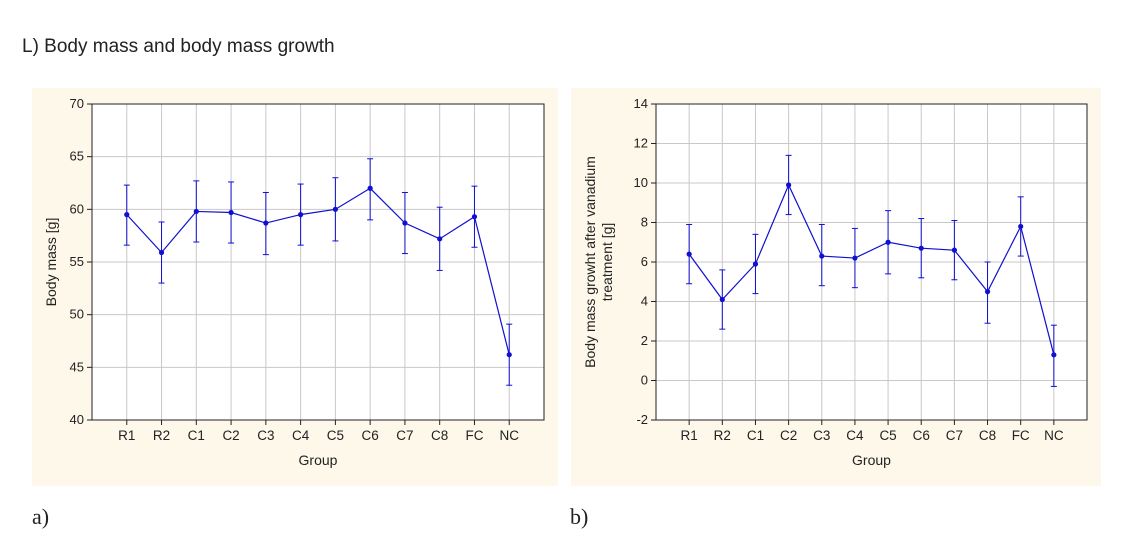  Describe the element at coordinates (644, 301) in the screenshot. I see `y-tick-label: 4` at that location.